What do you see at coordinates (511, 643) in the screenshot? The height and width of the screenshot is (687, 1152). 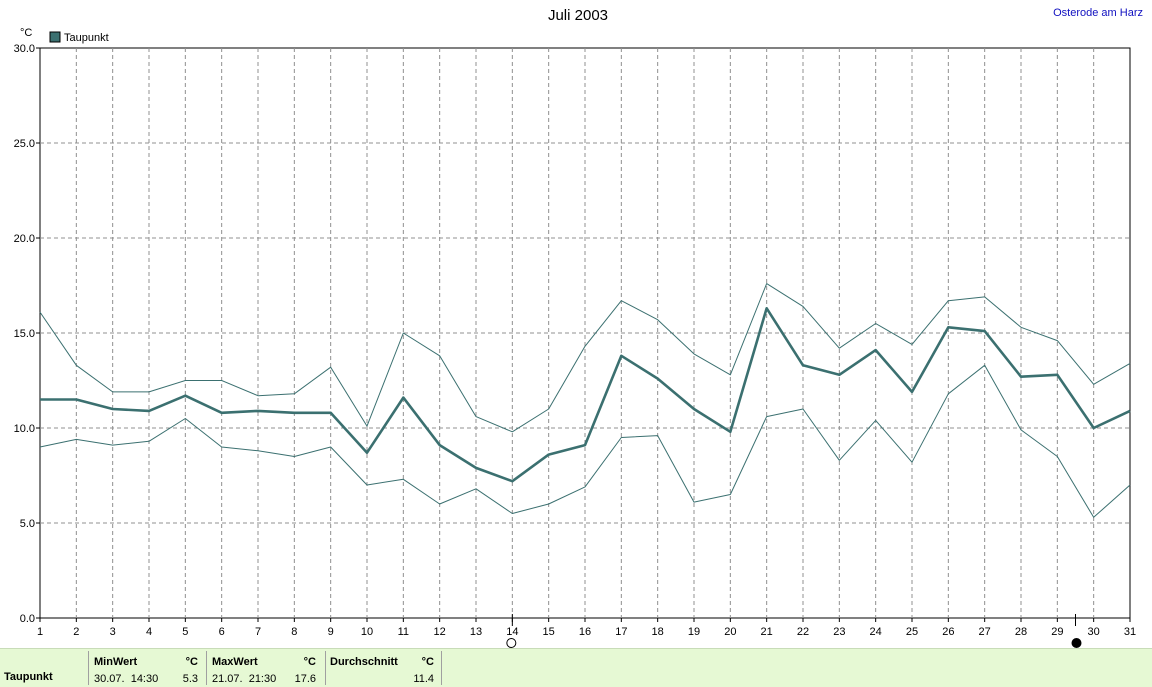 I see `full-moon-icon` at bounding box center [511, 643].